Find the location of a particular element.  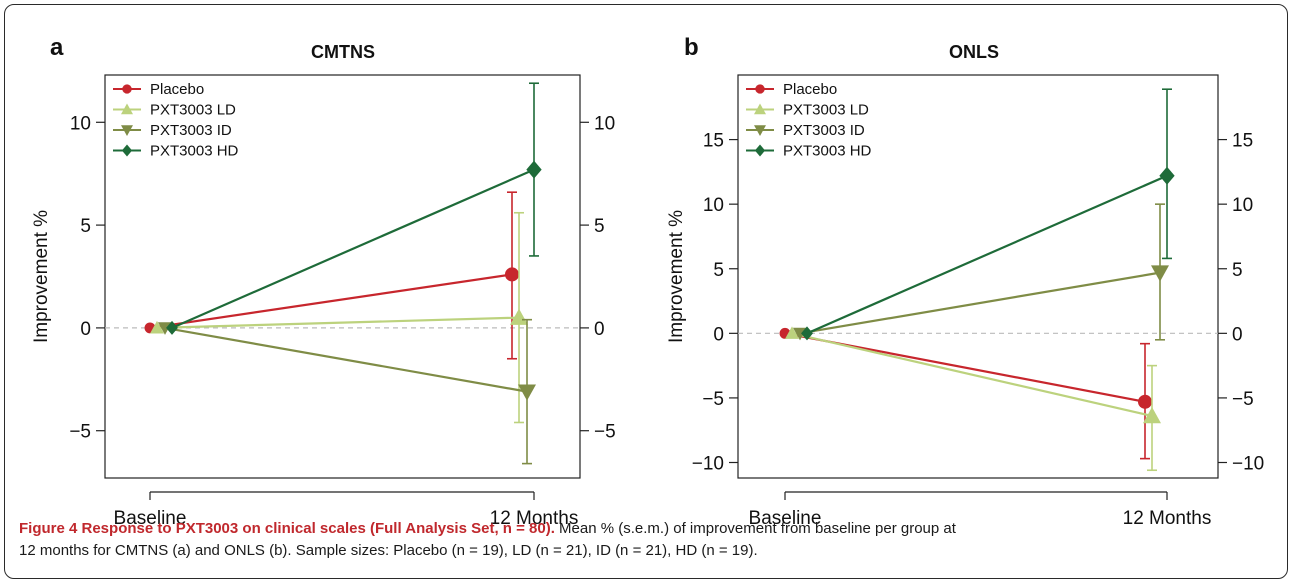

y-tick-label-right: 15 is located at coordinates (1242, 141).